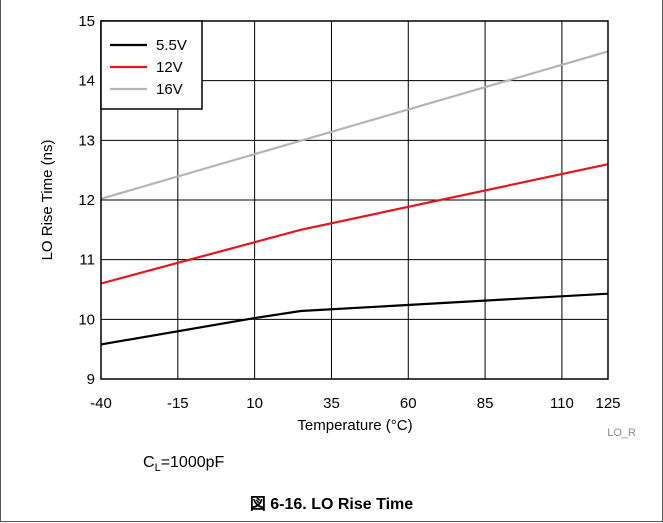 This screenshot has height=523, width=663. What do you see at coordinates (91, 379) in the screenshot?
I see `y-tick-label: 9` at bounding box center [91, 379].